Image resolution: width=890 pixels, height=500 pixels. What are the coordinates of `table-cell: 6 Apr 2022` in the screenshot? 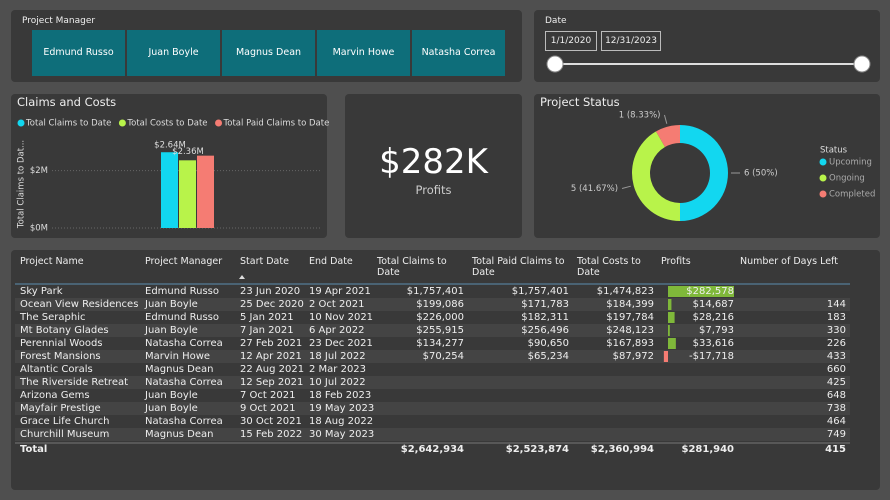 It's located at (337, 330).